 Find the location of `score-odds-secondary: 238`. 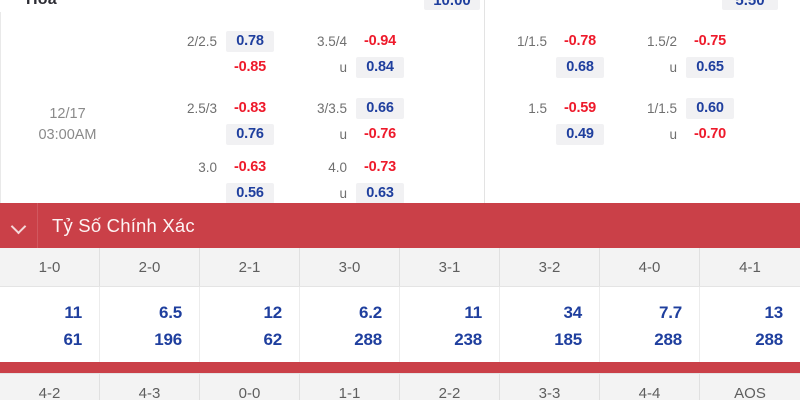

score-odds-secondary: 238 is located at coordinates (468, 339).